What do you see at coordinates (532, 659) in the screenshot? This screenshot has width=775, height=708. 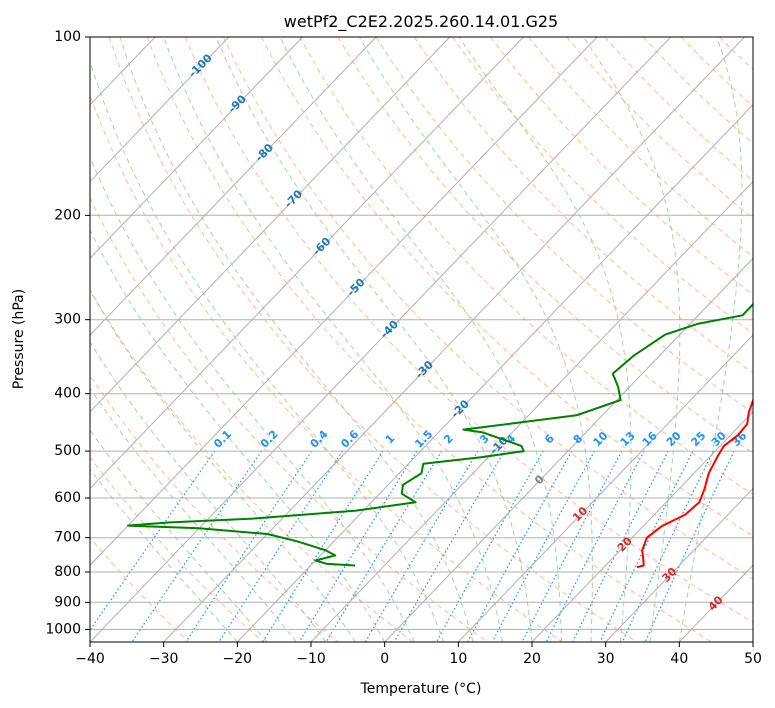 I see `x-tick-label: 20` at bounding box center [532, 659].